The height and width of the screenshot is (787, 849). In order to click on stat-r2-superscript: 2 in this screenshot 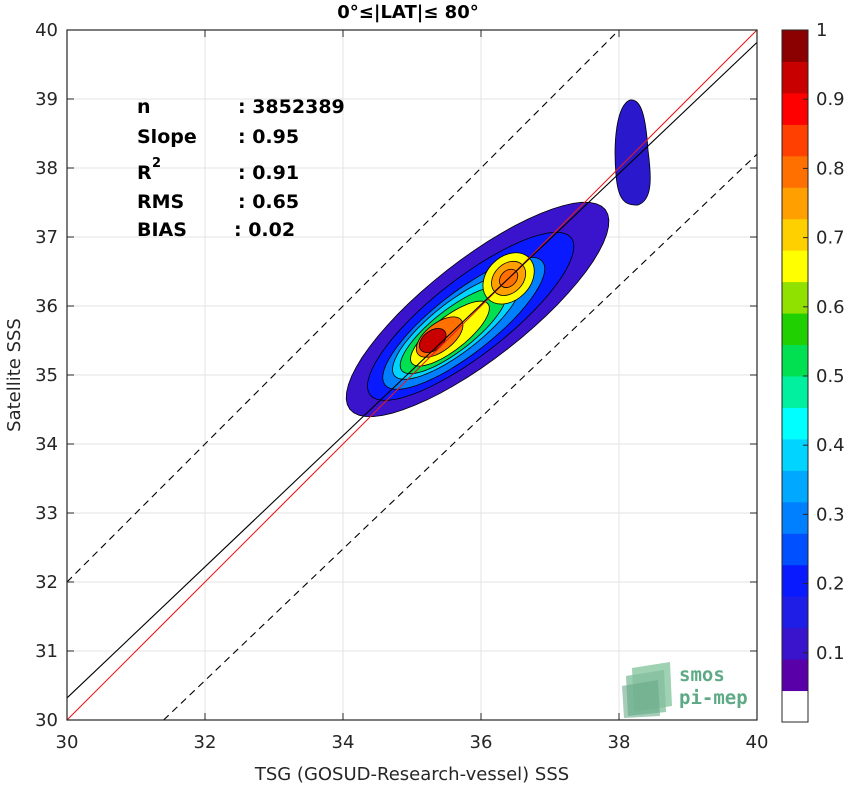, I will do `click(156, 163)`.